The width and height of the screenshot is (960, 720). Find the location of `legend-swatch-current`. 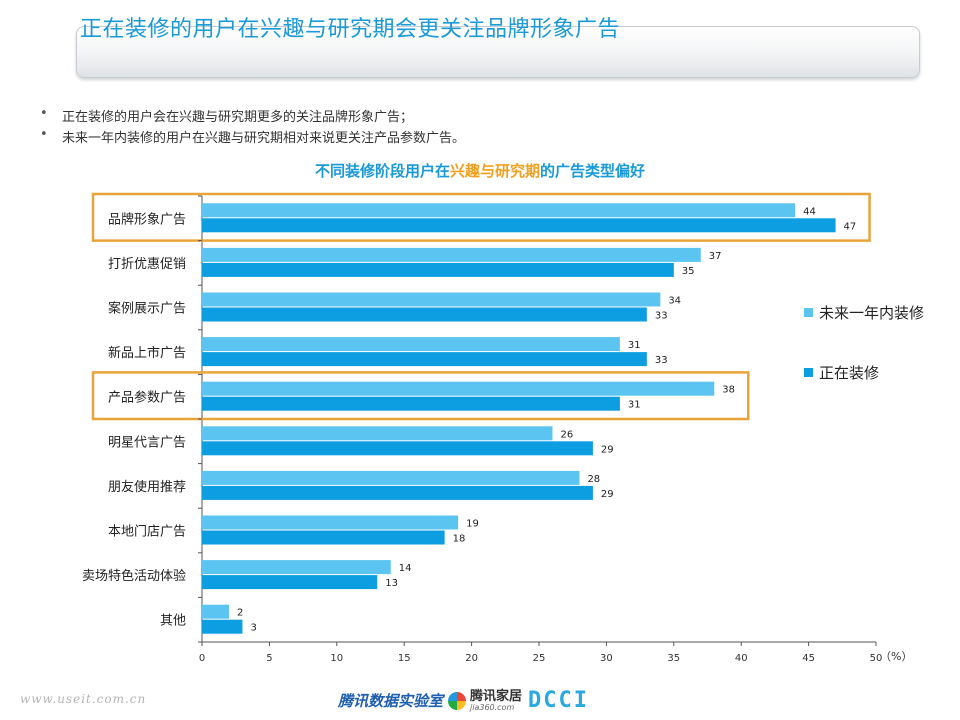

legend-swatch-current is located at coordinates (808, 372).